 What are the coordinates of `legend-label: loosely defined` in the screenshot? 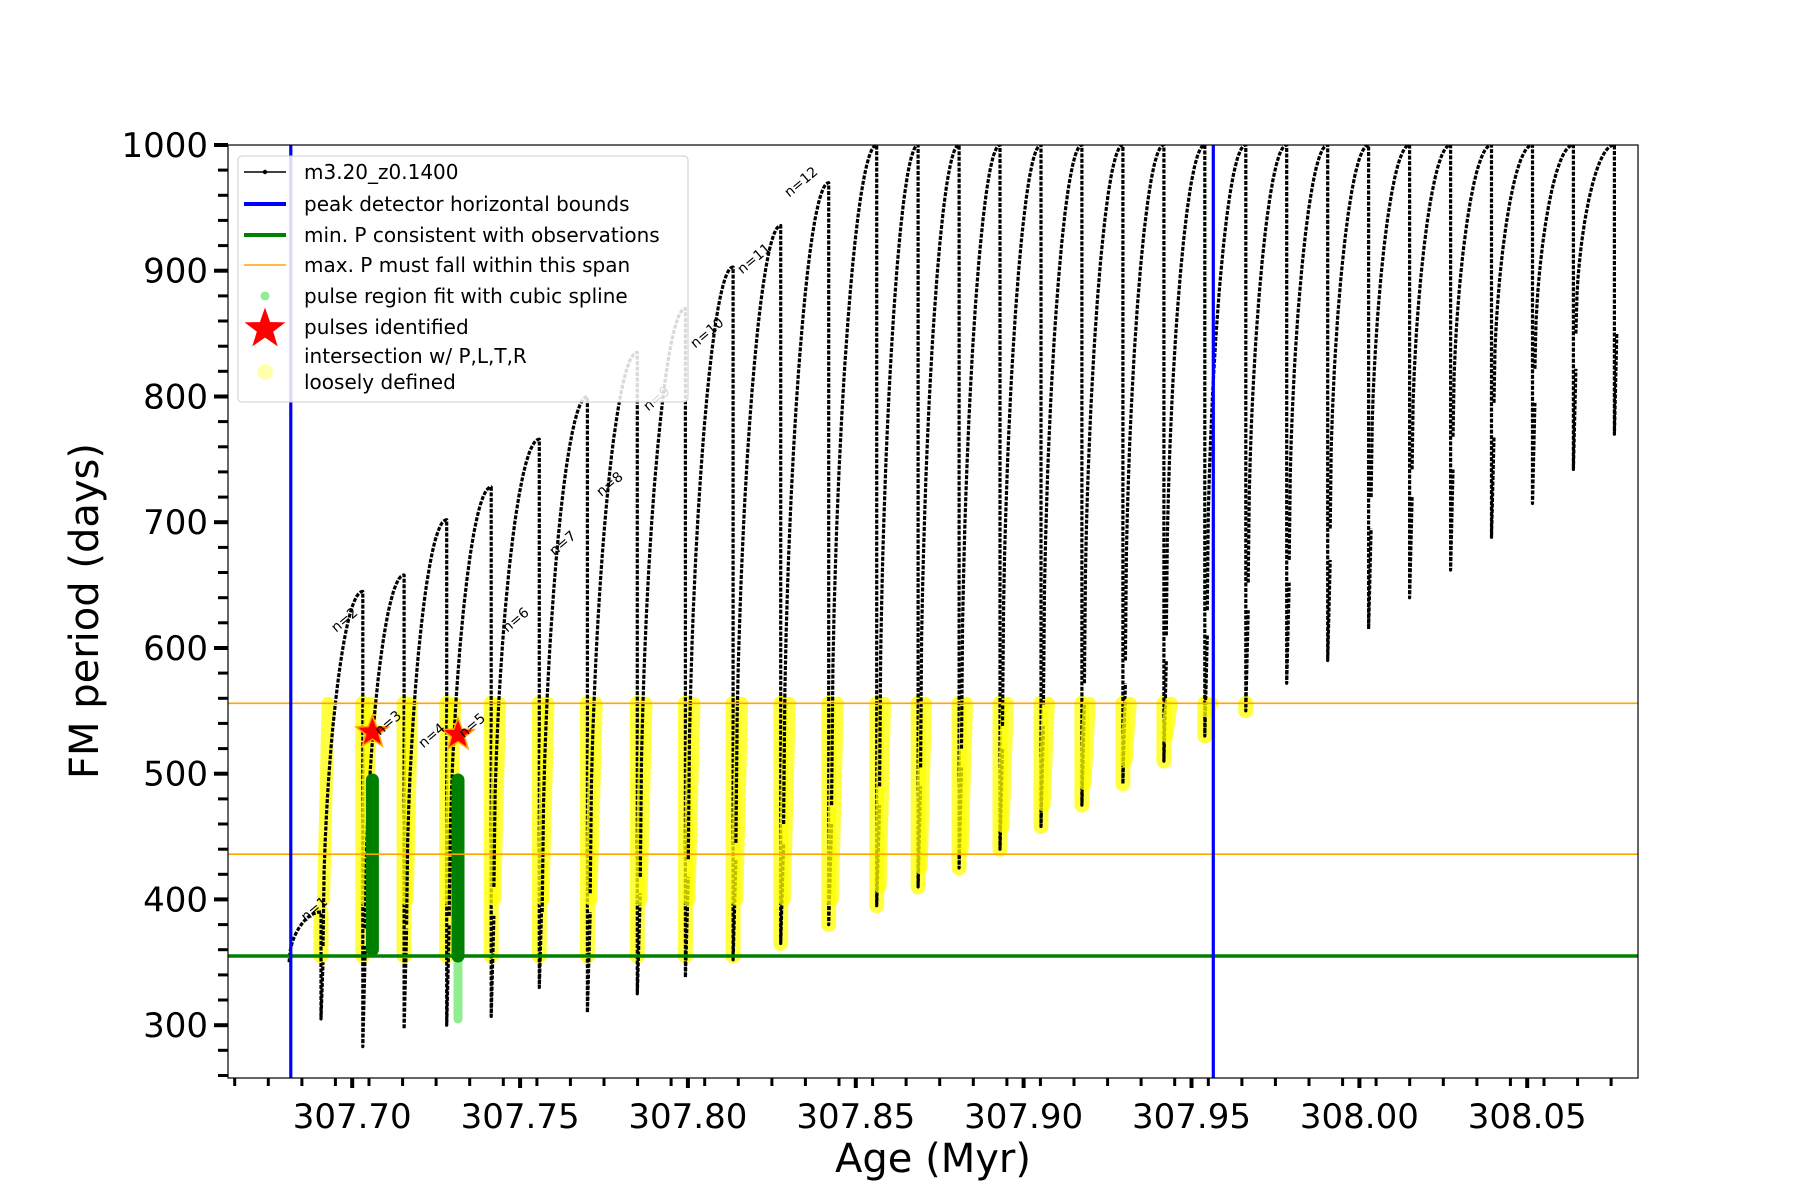 It's located at (380, 382).